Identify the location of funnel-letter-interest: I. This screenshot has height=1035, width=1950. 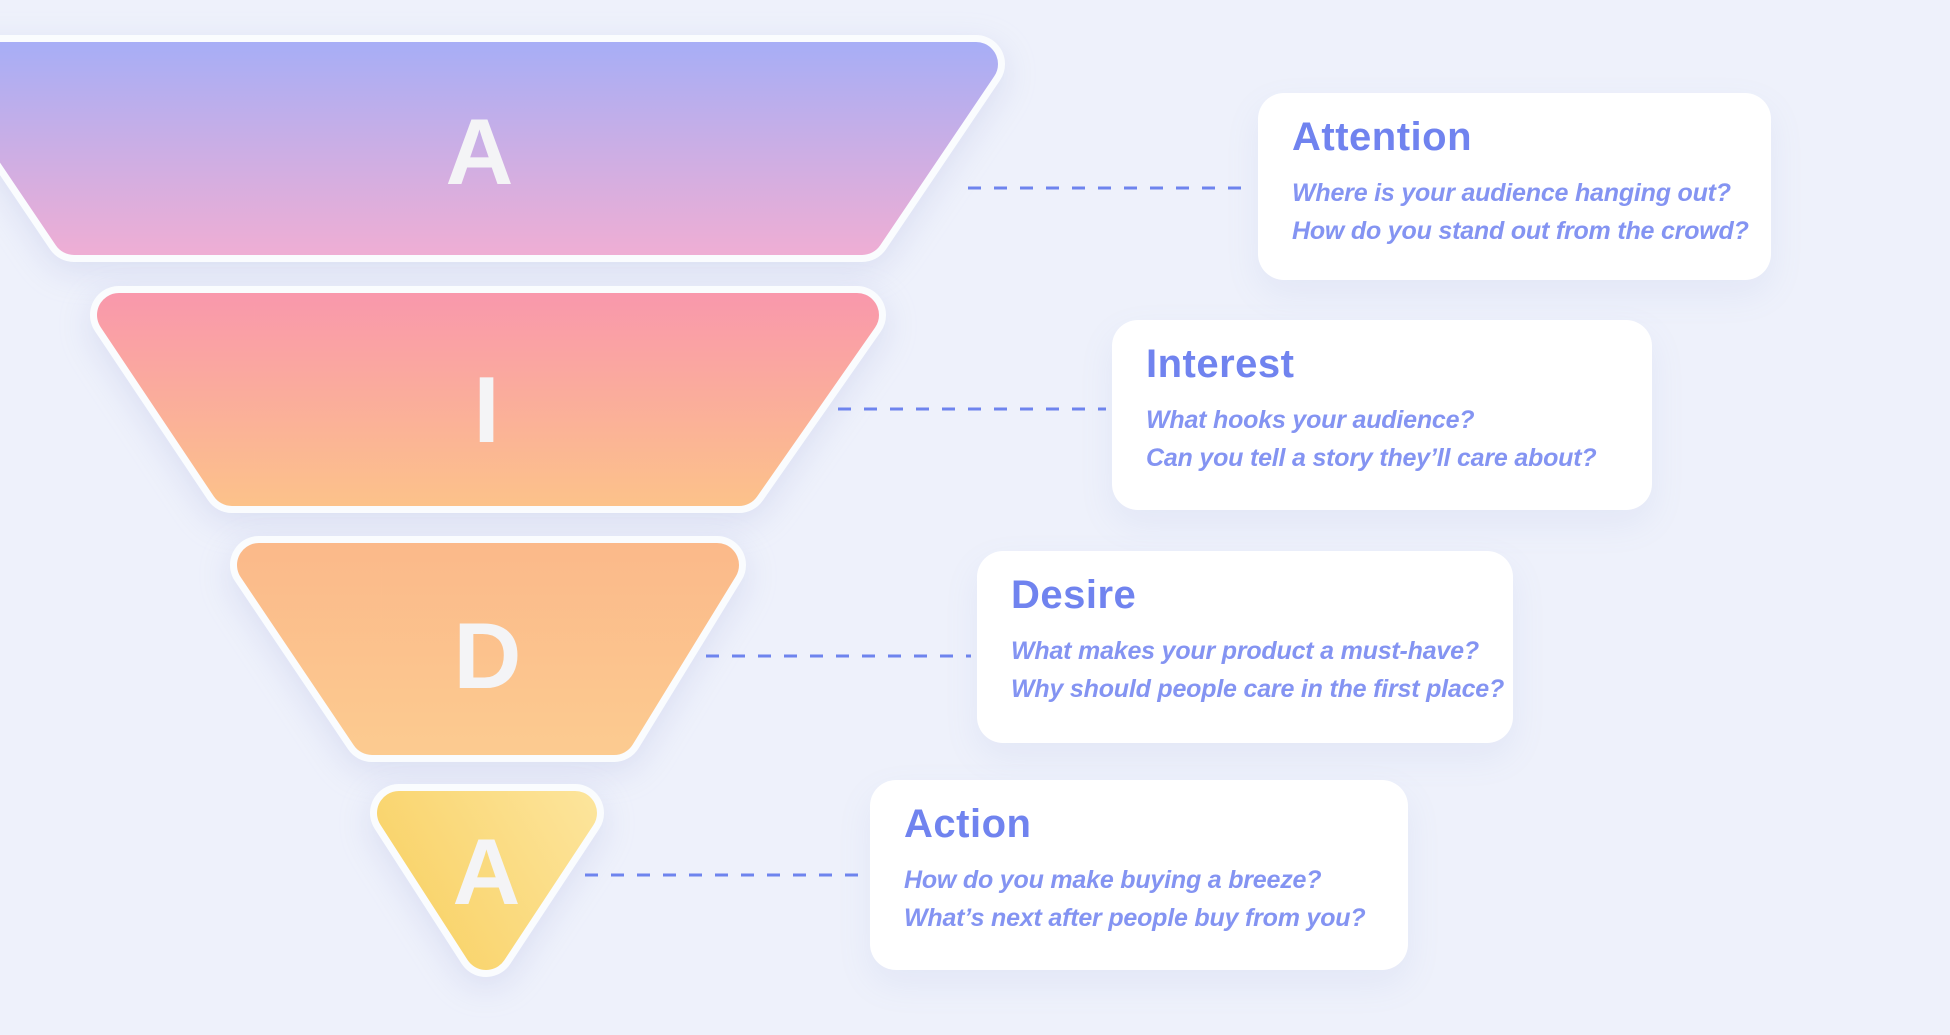
(487, 409).